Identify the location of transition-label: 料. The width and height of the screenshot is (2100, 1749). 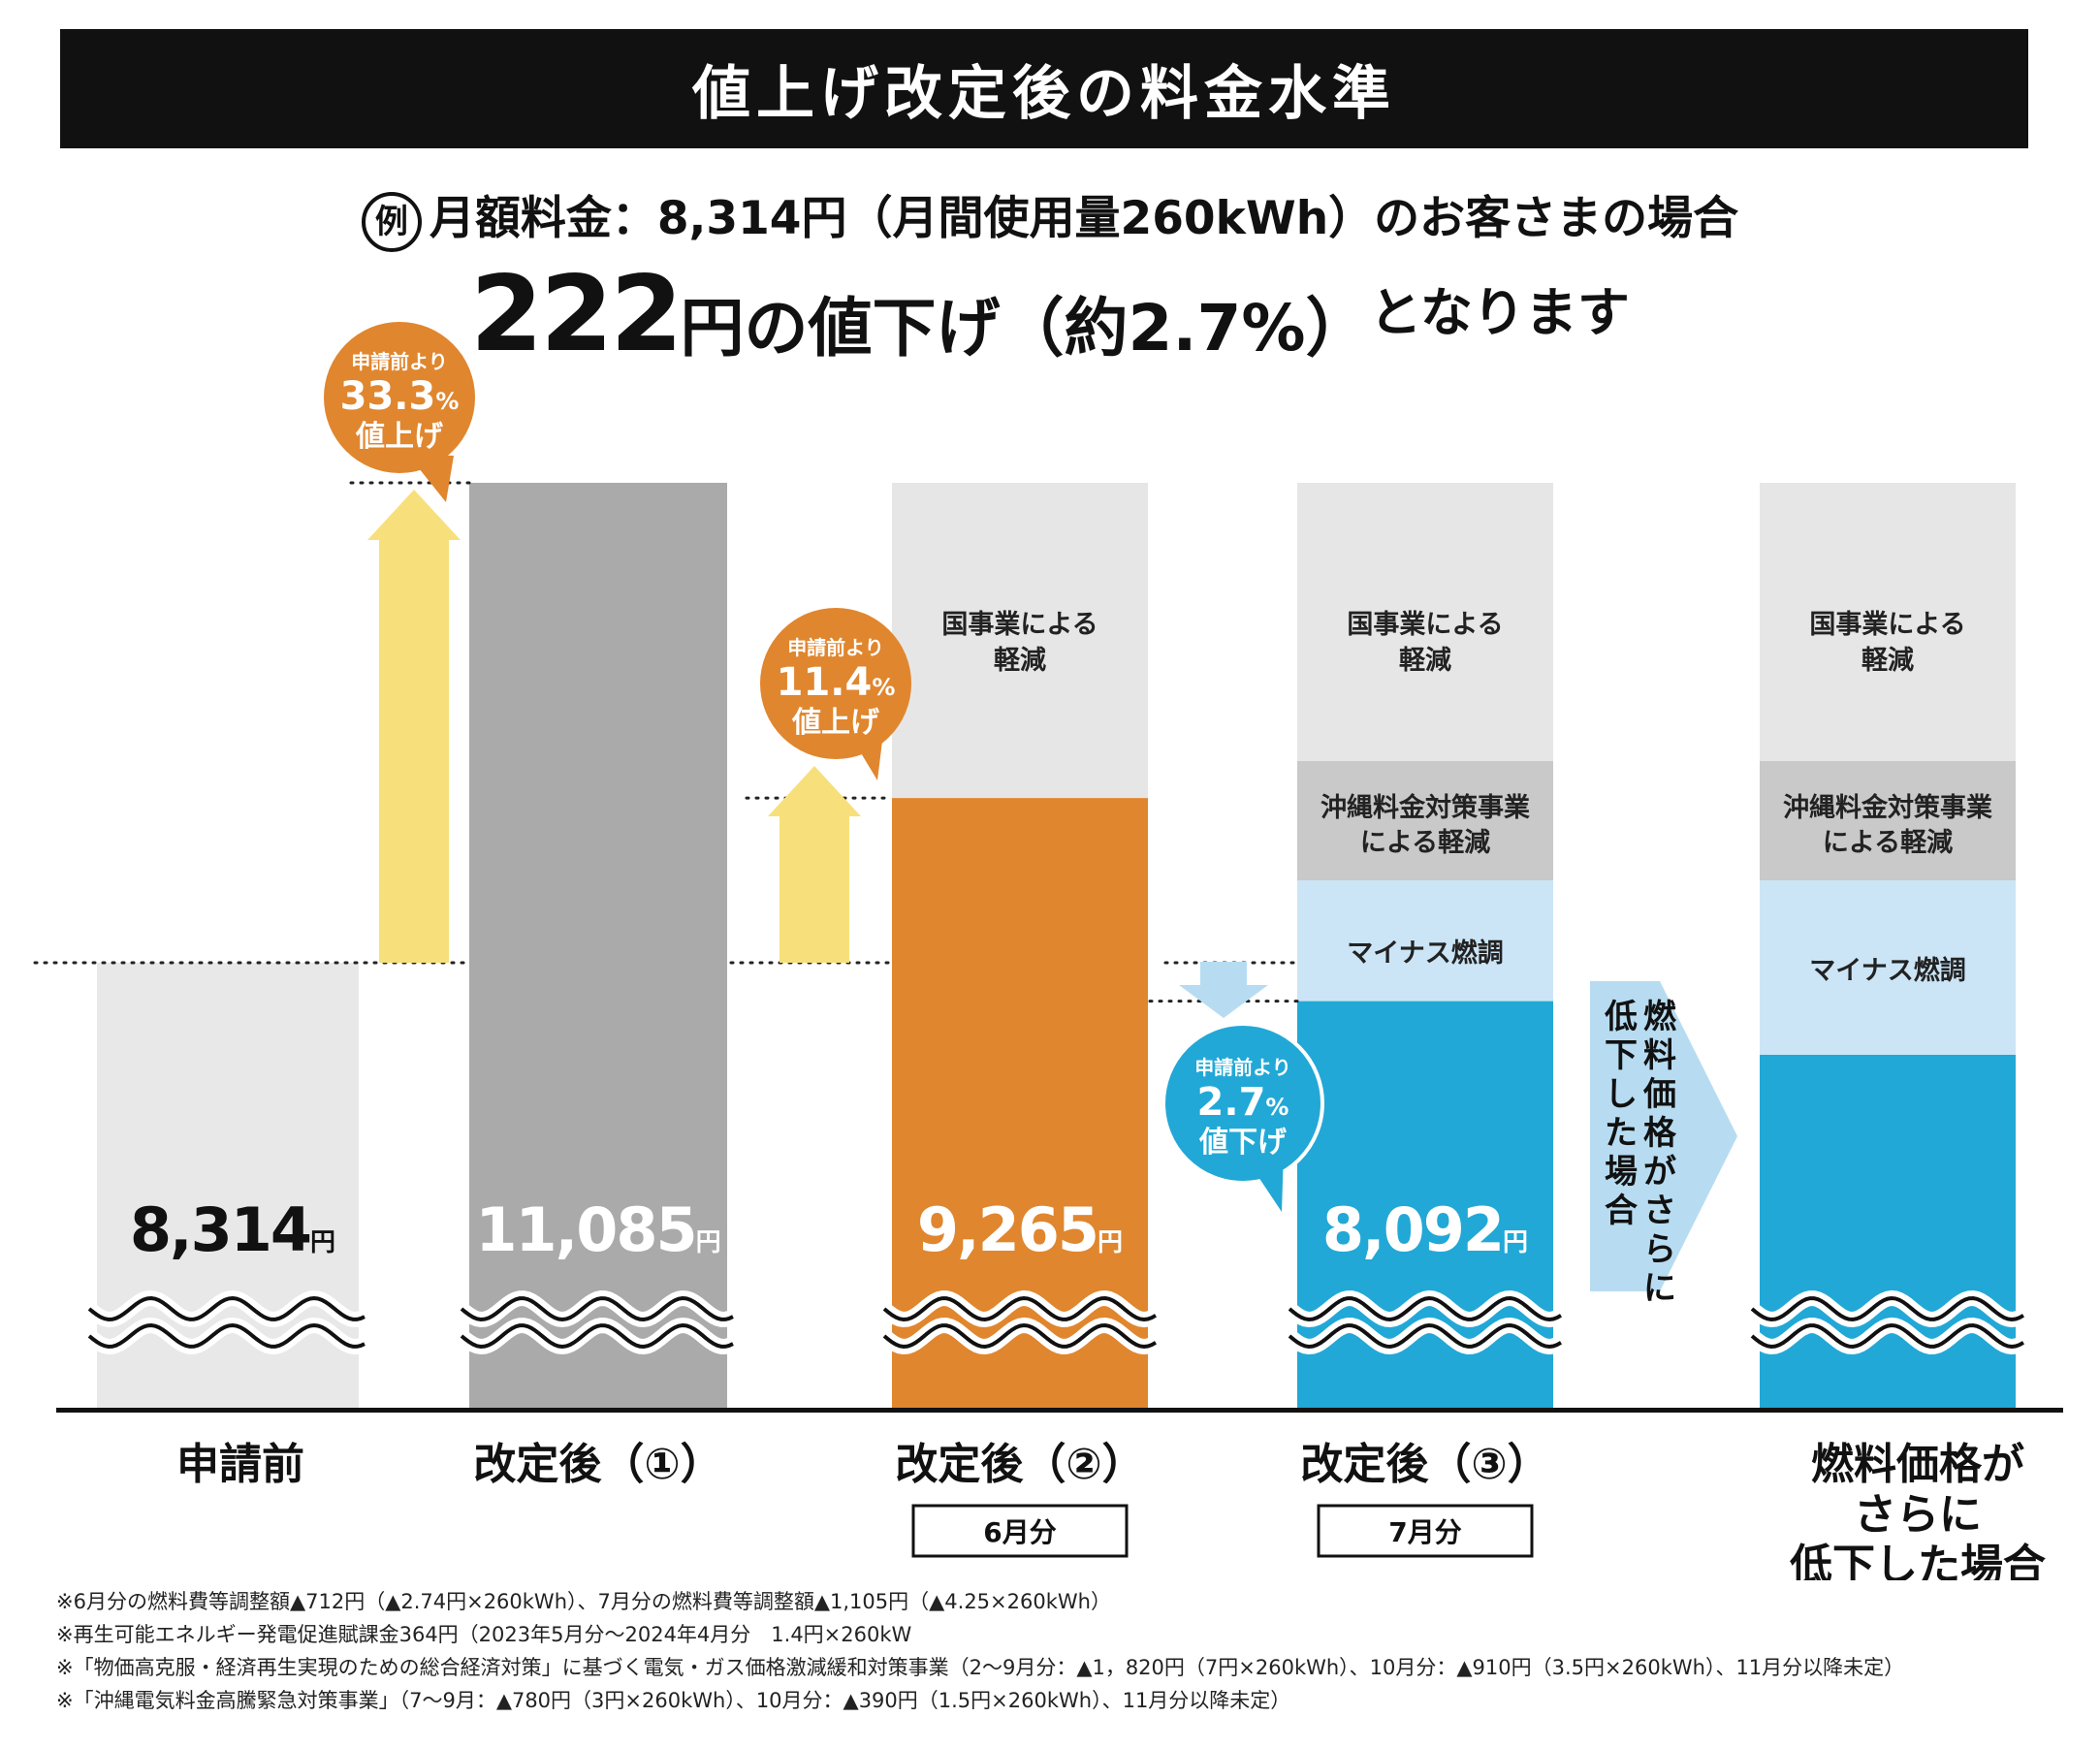
(1659, 1055).